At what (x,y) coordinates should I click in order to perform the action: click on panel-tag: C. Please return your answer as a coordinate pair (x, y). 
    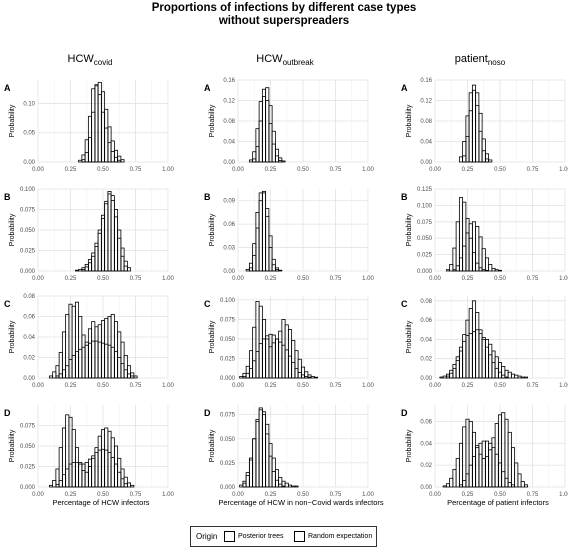
    Looking at the image, I should click on (207, 304).